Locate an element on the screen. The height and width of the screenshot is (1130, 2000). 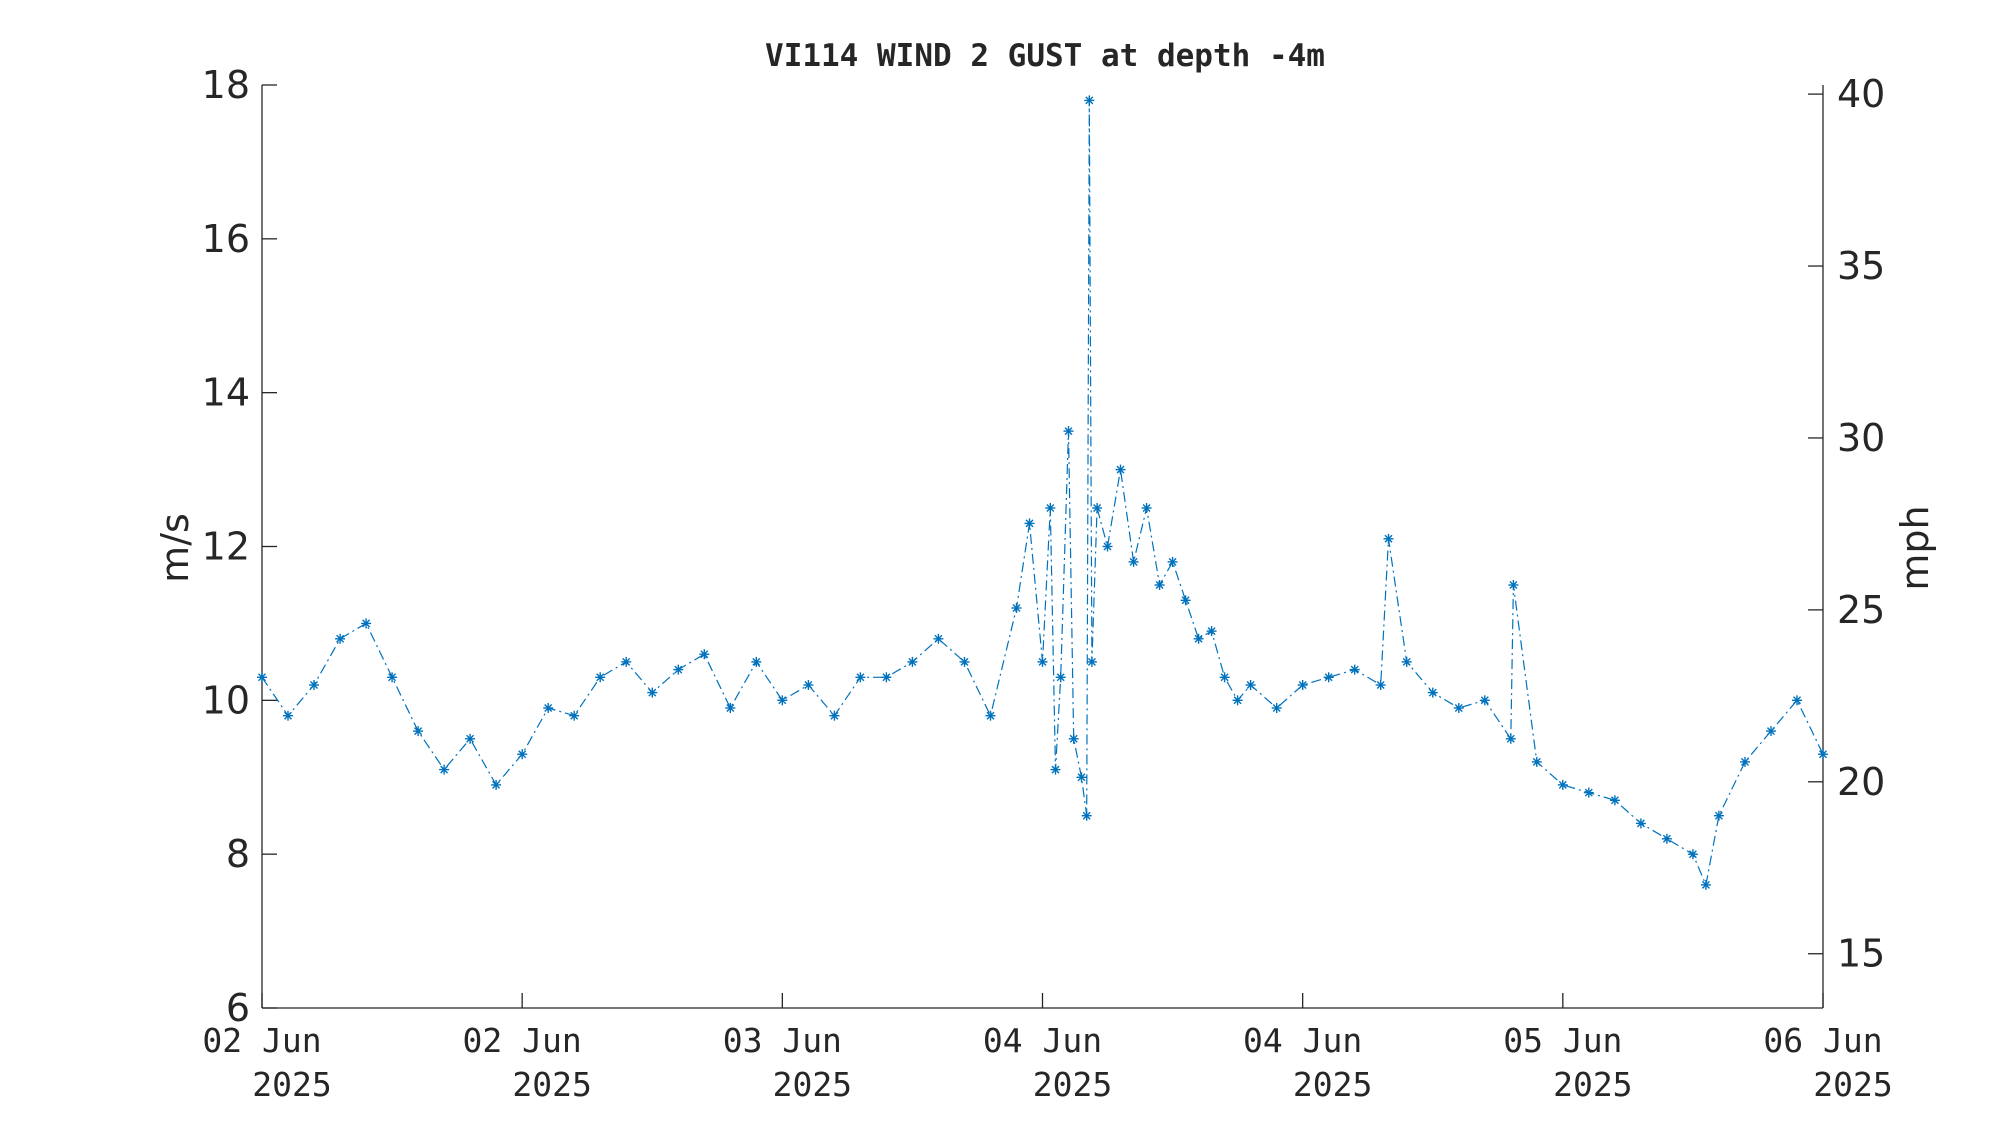
y2-tick-label: 15 is located at coordinates (1861, 954).